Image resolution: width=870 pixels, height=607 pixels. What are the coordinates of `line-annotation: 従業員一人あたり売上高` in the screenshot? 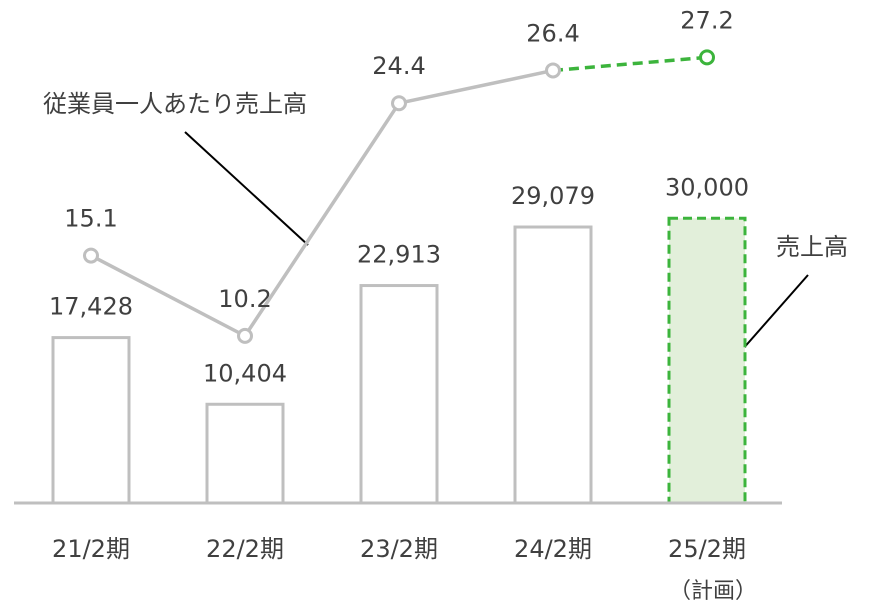 It's located at (175, 104).